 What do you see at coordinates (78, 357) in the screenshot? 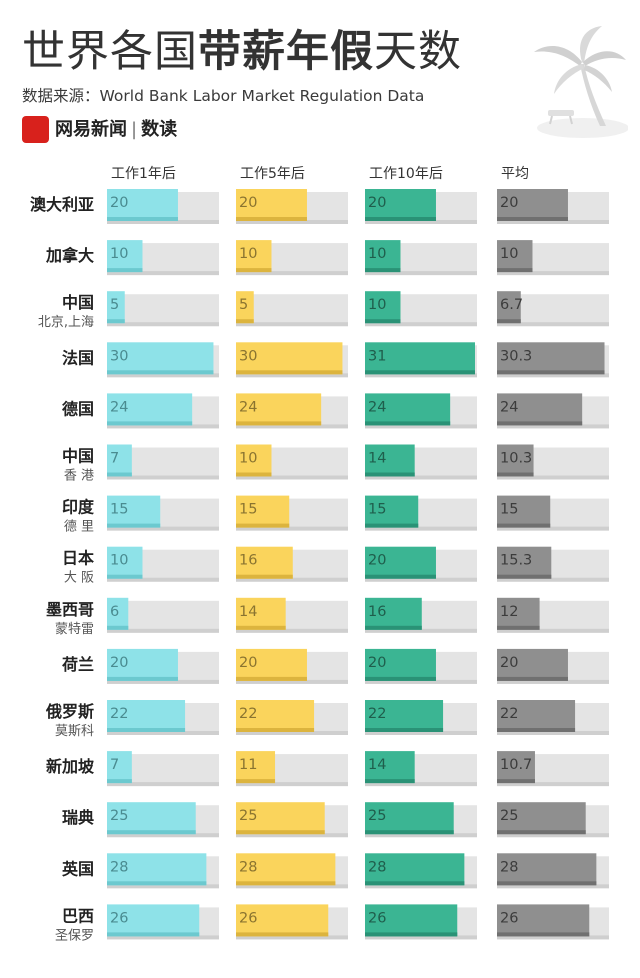
I see `country-label: 法国` at bounding box center [78, 357].